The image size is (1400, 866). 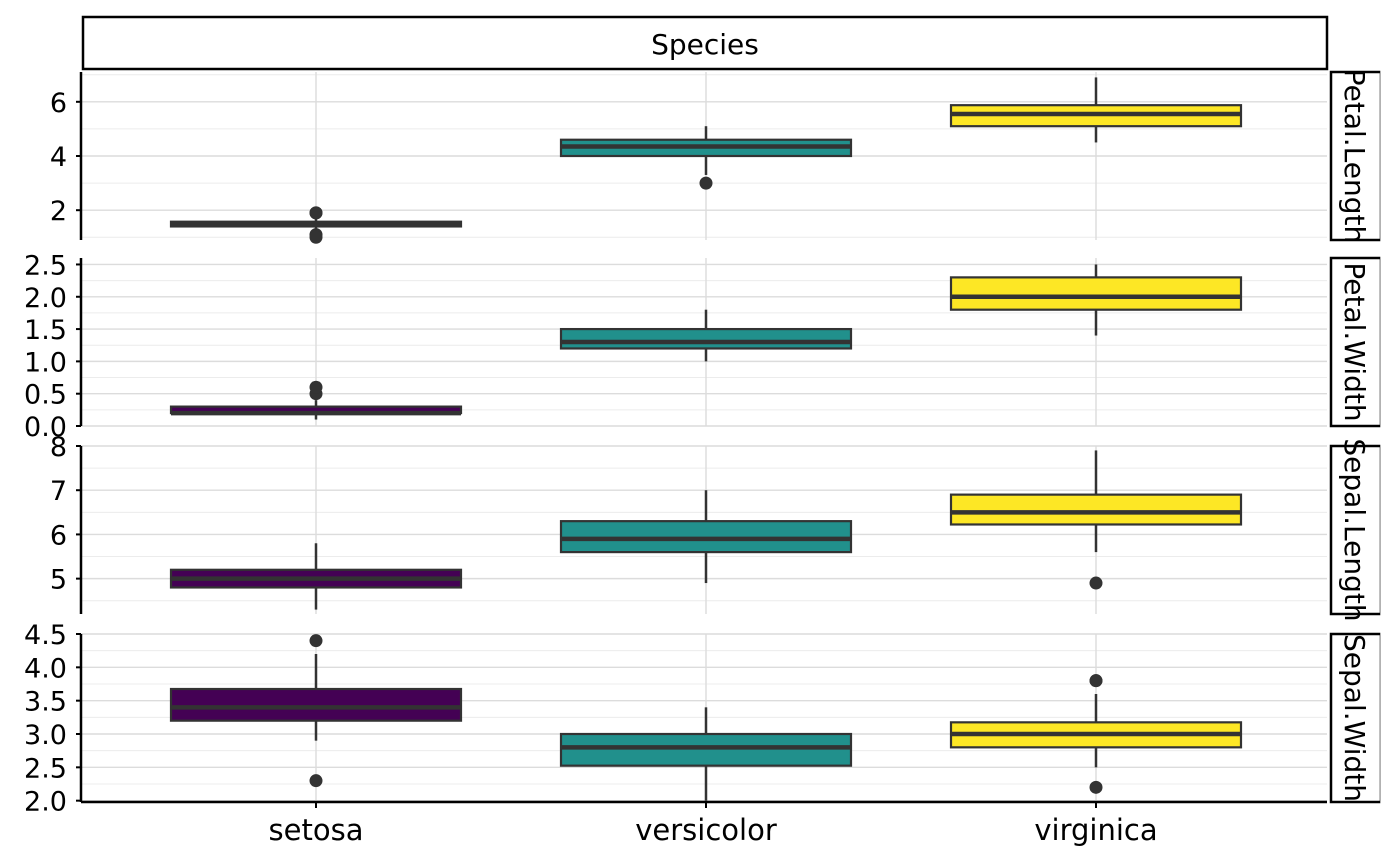 I want to click on y-tick-label: 1.0, so click(x=45, y=362).